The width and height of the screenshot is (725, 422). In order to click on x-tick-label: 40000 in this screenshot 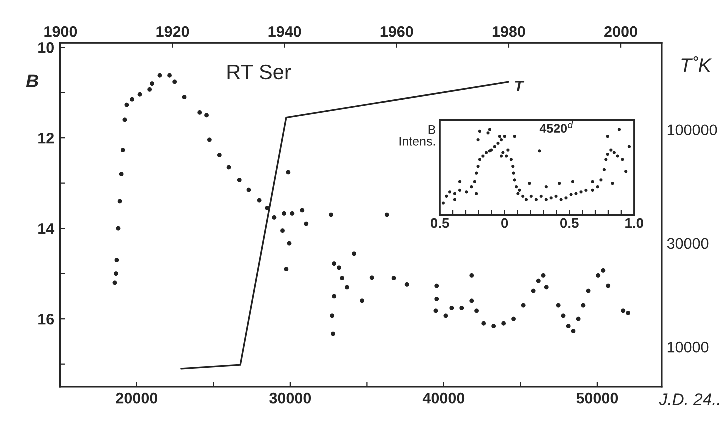, I will do `click(443, 398)`.